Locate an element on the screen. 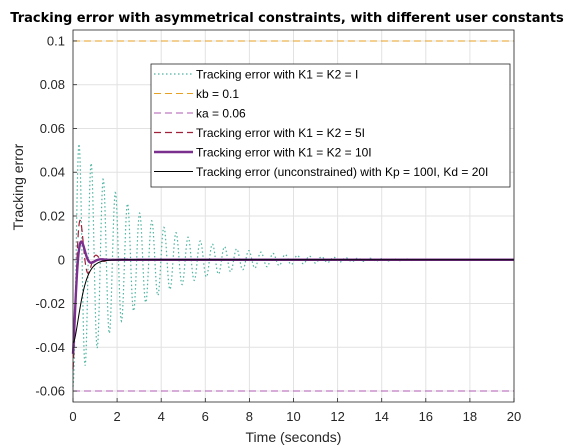 This screenshot has height=448, width=568. y-axis-label: Tracking error is located at coordinates (18, 186).